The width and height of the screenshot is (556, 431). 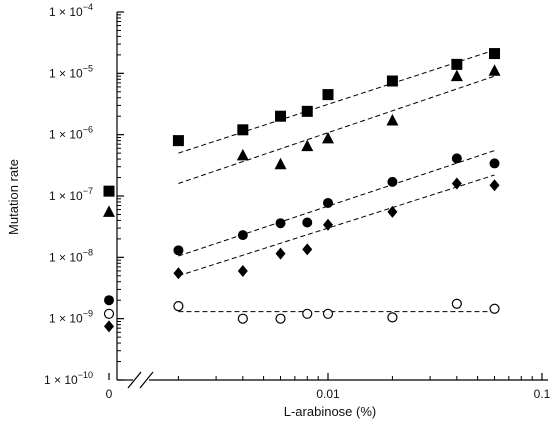 What do you see at coordinates (109, 394) in the screenshot?
I see `x-tick-label: 0` at bounding box center [109, 394].